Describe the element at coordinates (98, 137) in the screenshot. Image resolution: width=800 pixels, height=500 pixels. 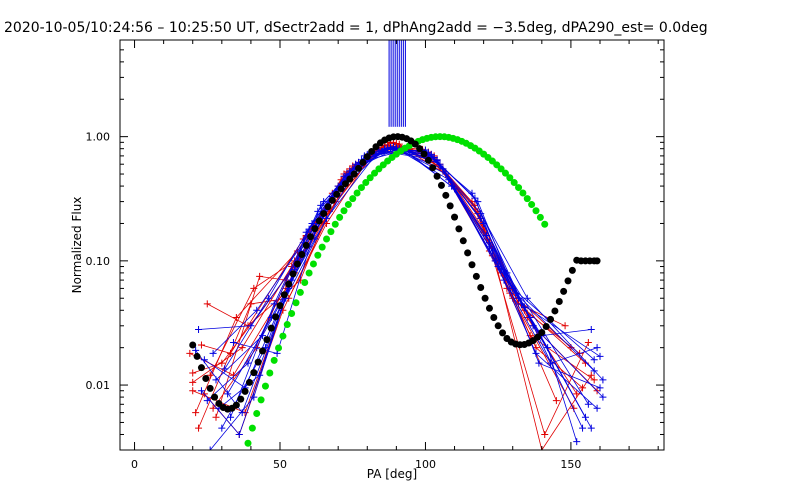
I see `y-tick-label: 1.00` at that location.